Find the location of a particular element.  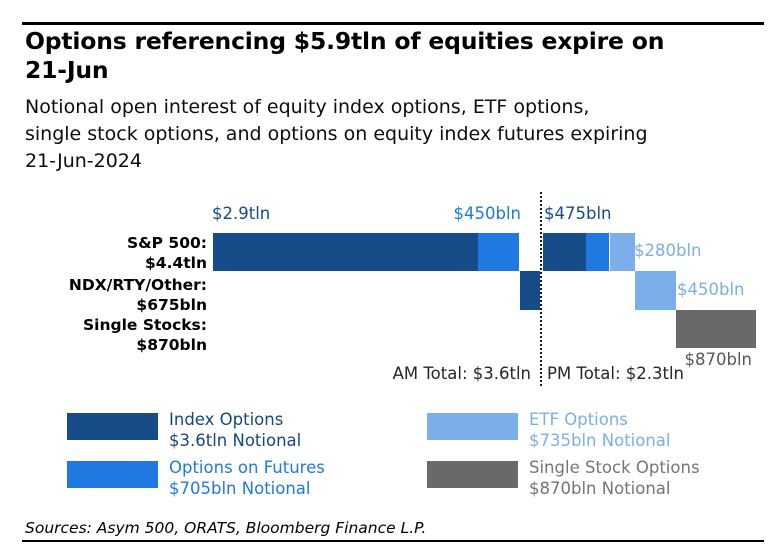

y-axis-label-sp500: S&P 500: $4.4tln is located at coordinates (167, 253).